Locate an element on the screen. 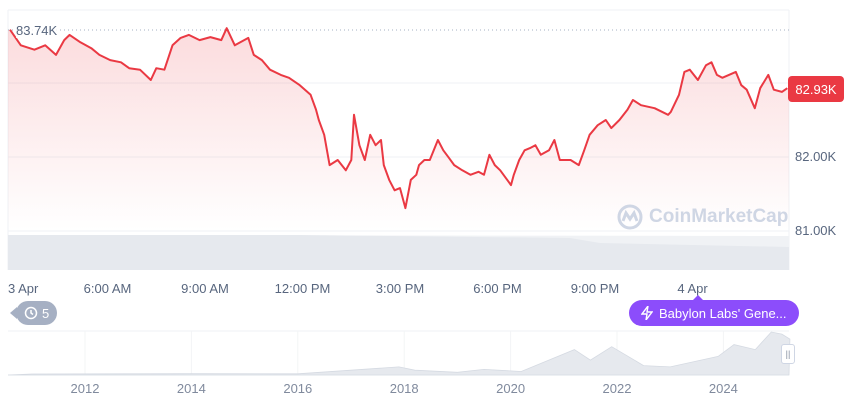  current-price-badge: 82.93K is located at coordinates (816, 89).